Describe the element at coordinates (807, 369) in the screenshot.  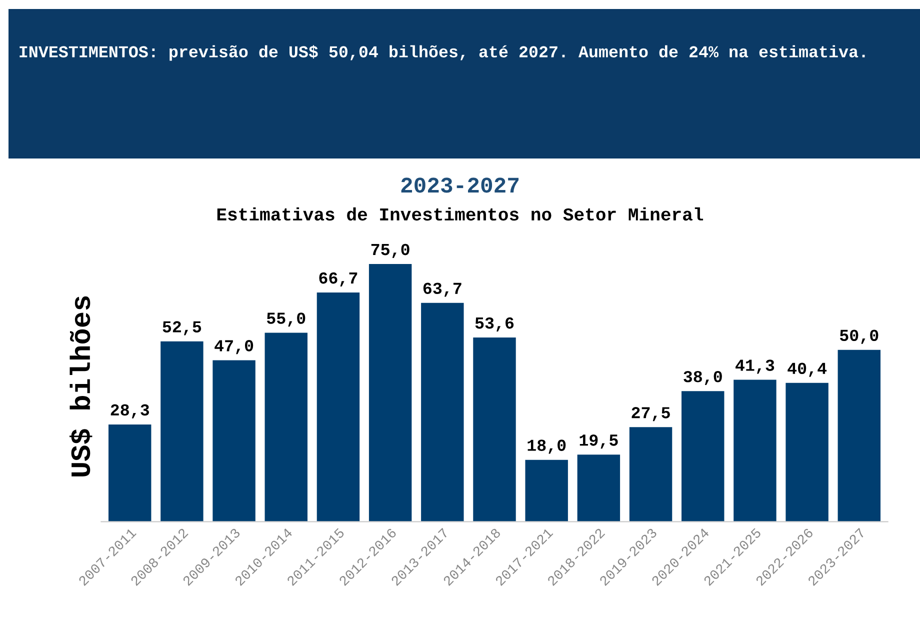
I see `data-label: 40,4` at that location.